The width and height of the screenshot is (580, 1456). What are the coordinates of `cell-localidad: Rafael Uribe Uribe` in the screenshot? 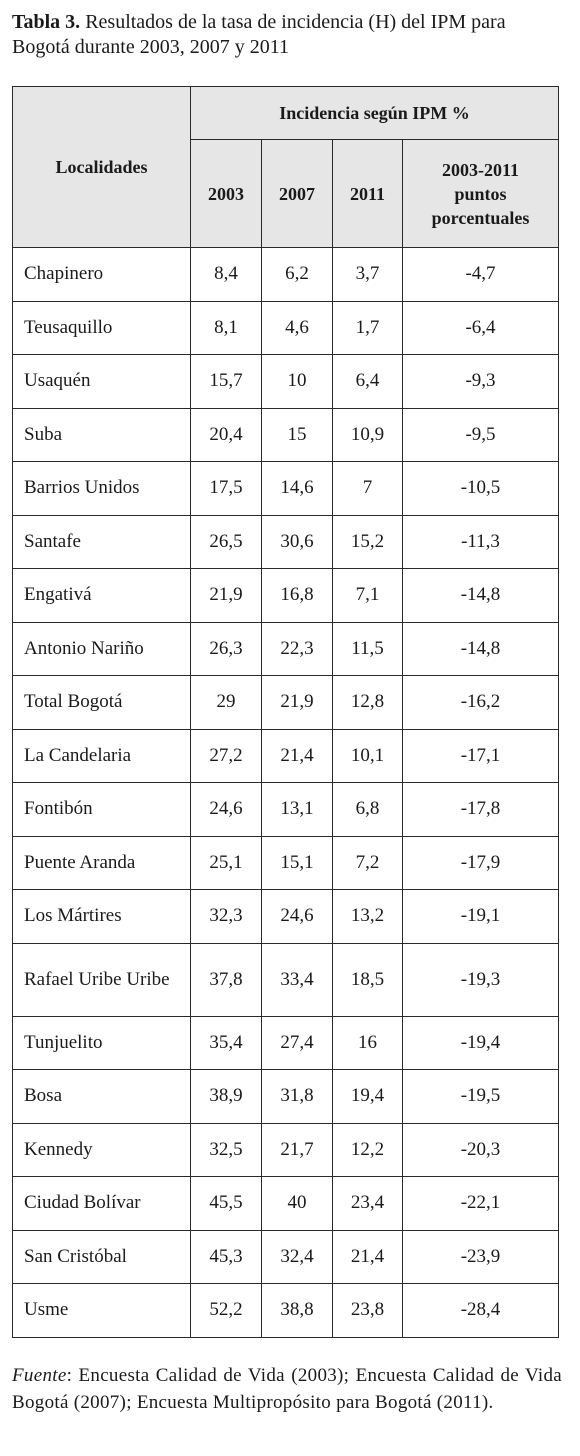 It's located at (101, 979).